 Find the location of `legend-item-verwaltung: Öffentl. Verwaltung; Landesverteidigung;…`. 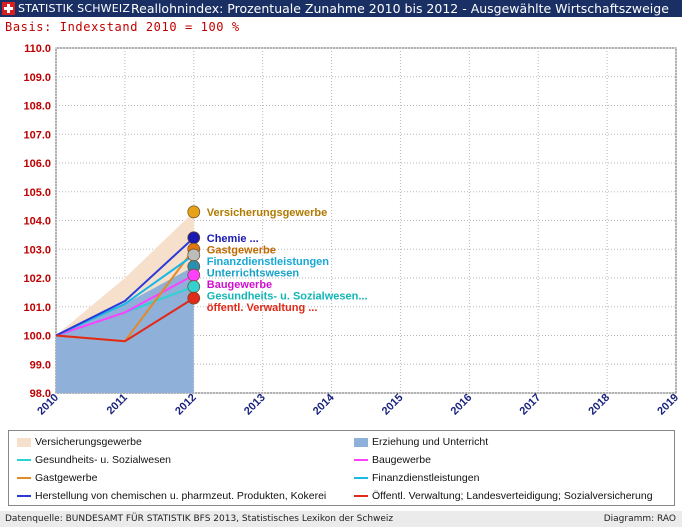

legend-item-verwaltung: Öffentl. Verwaltung; Landesverteidigung;… is located at coordinates (503, 496).